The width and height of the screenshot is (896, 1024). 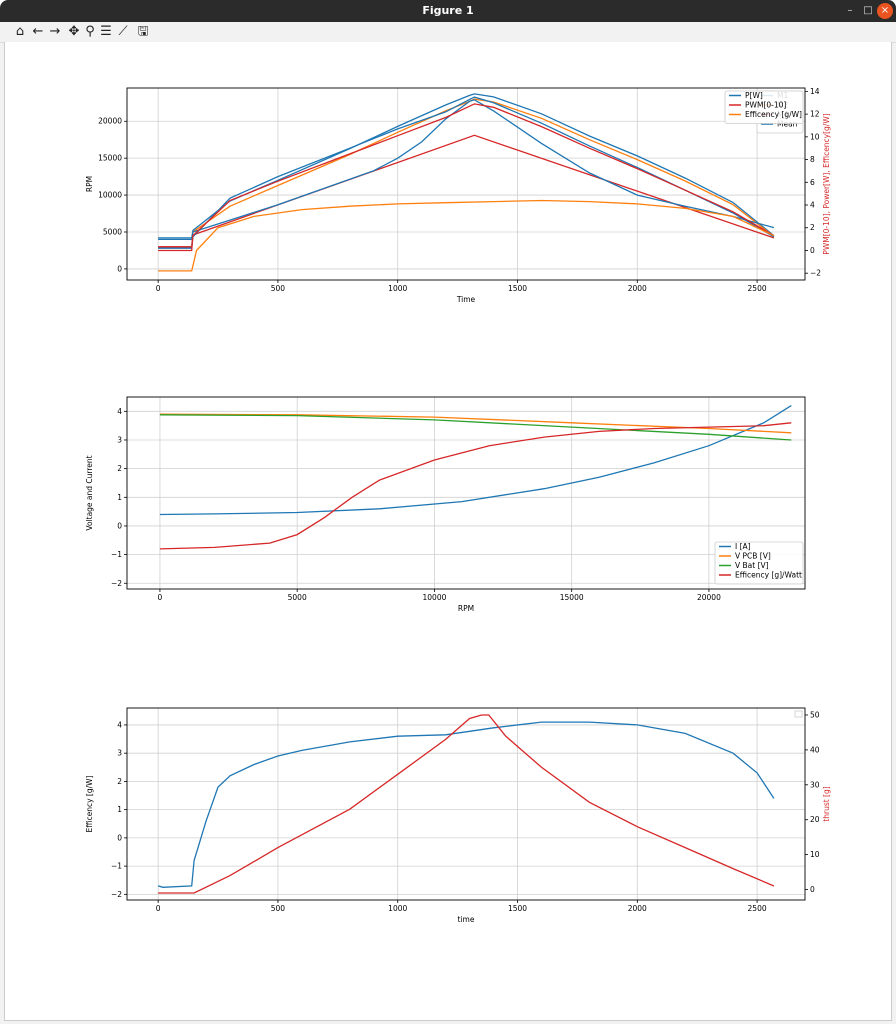 I want to click on y-axis-label: RPM, so click(x=89, y=184).